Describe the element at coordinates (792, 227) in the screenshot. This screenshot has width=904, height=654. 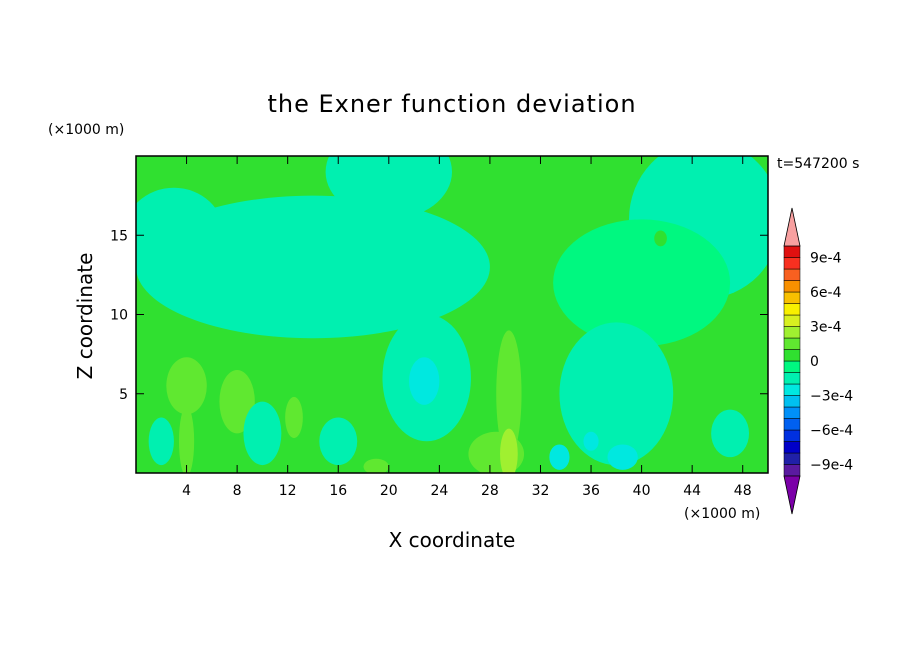
I see `colorbar-max-arrow` at that location.